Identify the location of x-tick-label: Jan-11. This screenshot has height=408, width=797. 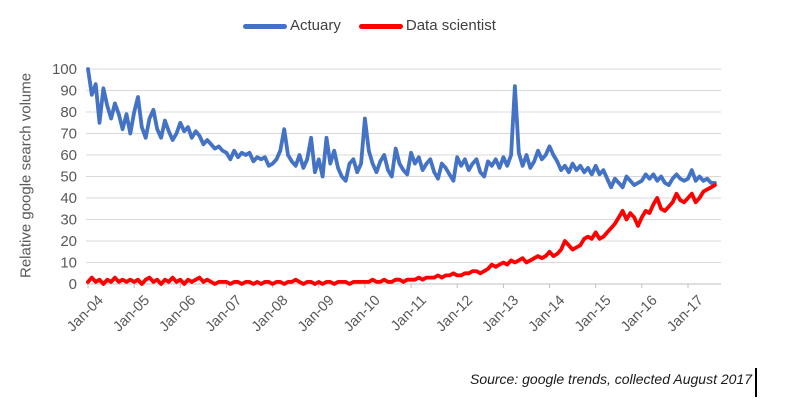
(409, 314).